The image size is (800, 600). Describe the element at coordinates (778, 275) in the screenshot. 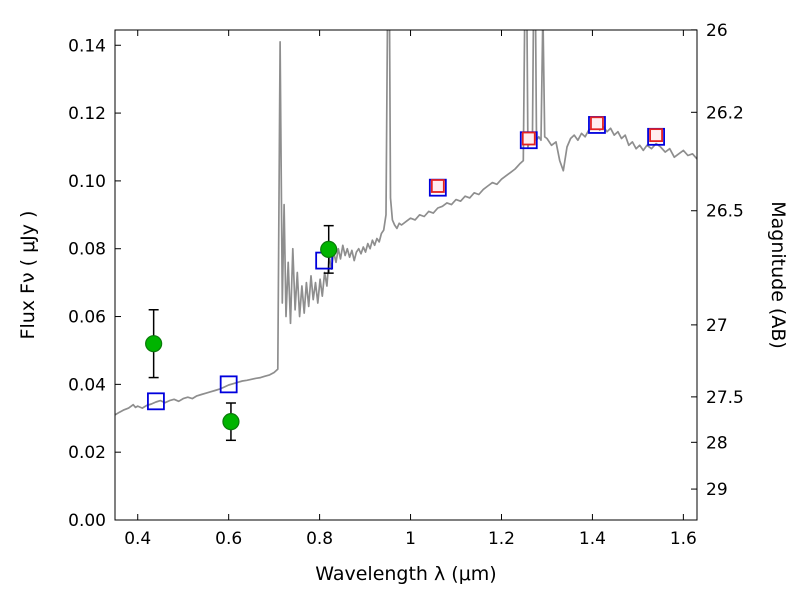

I see `y-axis-label-right: Magnitude (AB)` at that location.